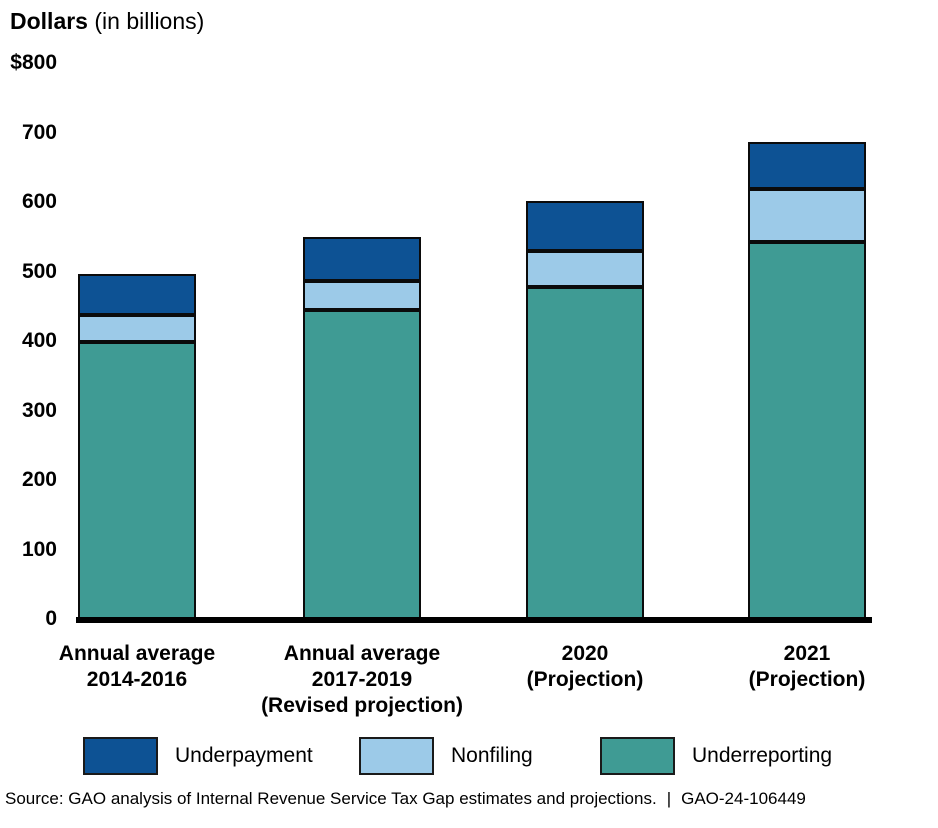 This screenshot has height=828, width=938. Describe the element at coordinates (396, 756) in the screenshot. I see `nonfiling-swatch` at that location.